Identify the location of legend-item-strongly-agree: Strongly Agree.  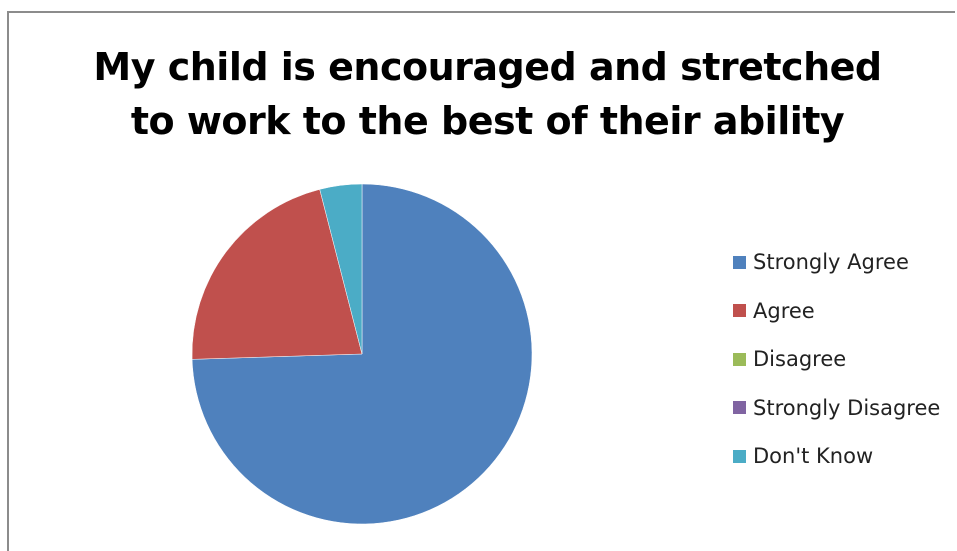
(836, 262).